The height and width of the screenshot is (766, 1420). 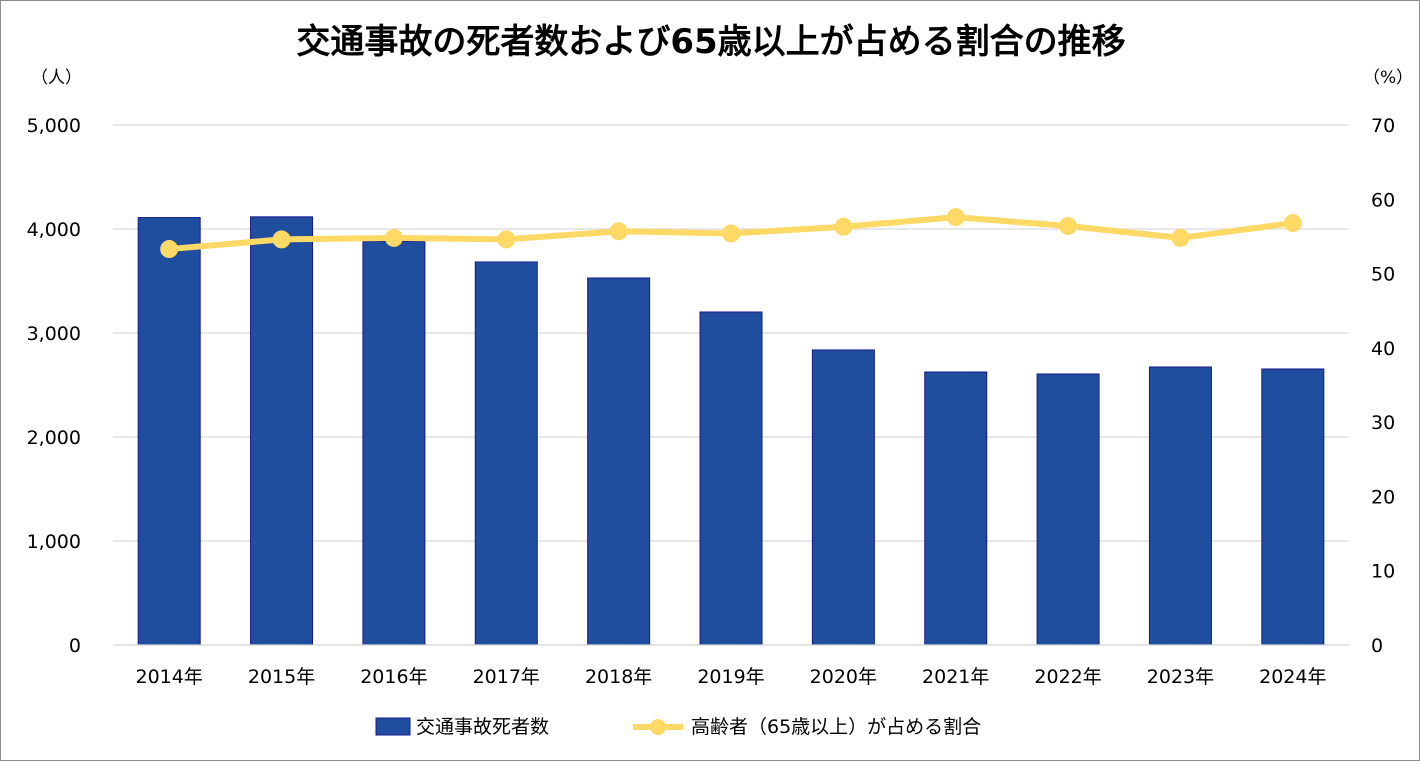 I want to click on right-tick-label: 40, so click(x=1383, y=349).